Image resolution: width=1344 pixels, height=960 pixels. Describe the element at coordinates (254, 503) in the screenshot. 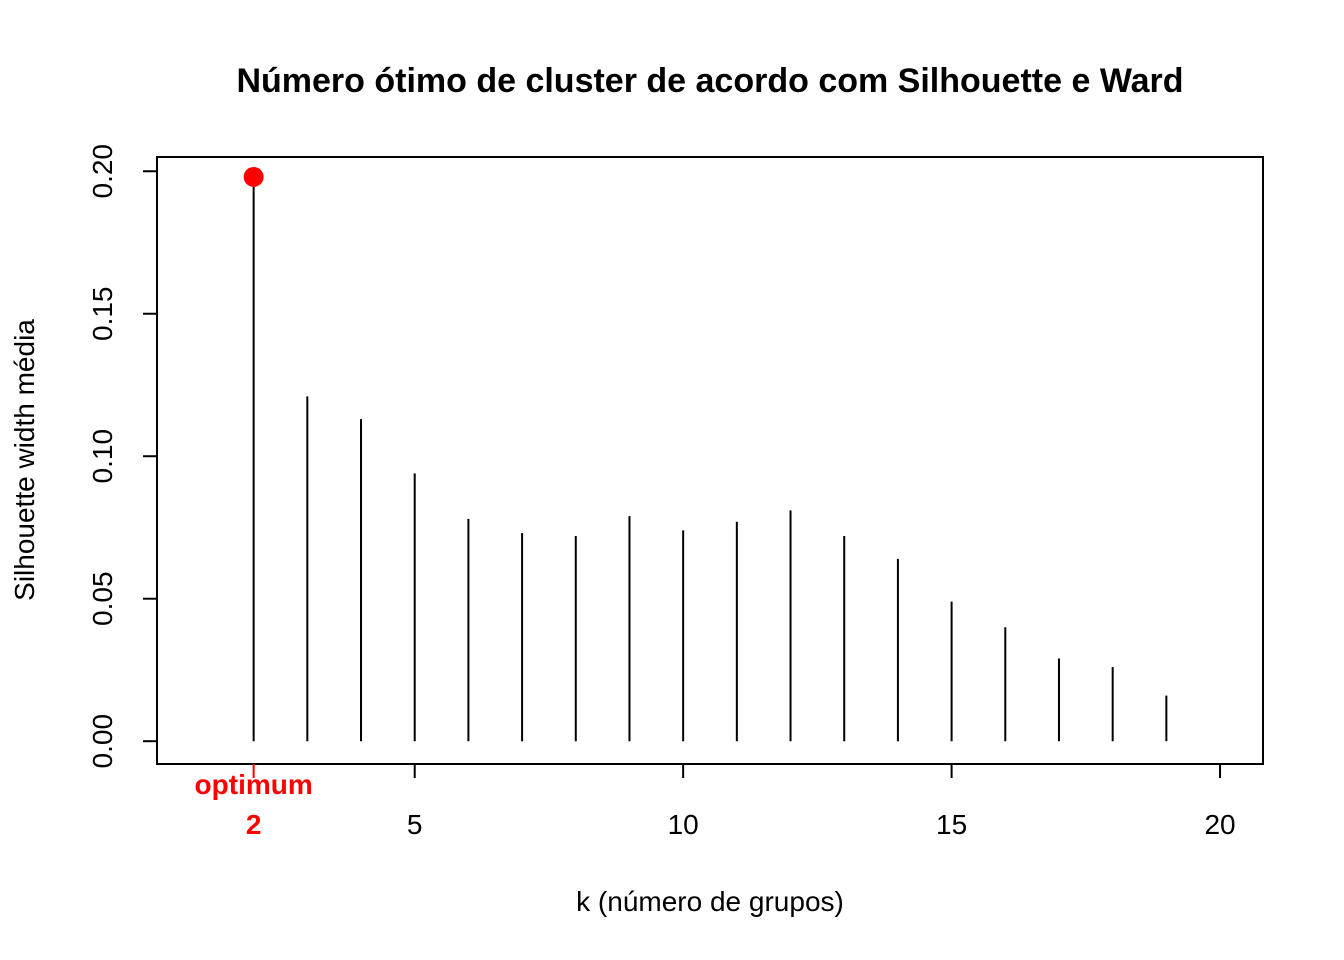

I see `optimum-marker-group: optimum 2` at that location.